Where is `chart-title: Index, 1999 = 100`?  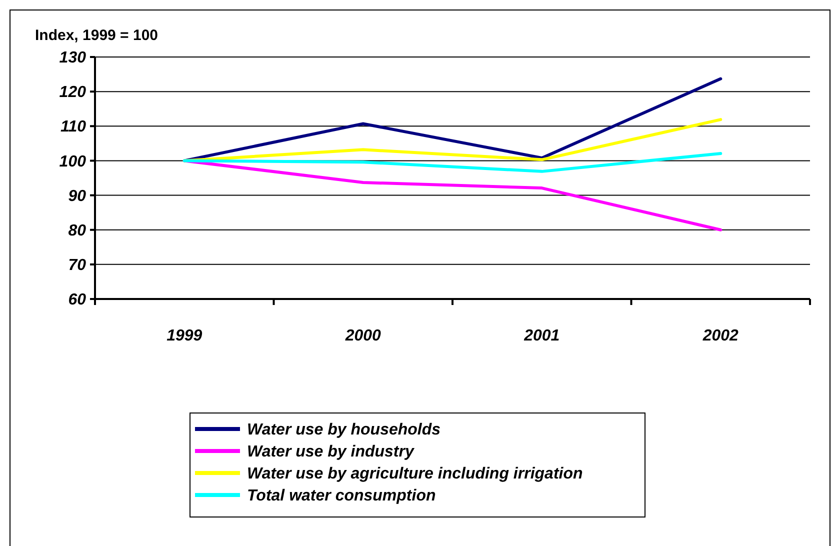 chart-title: Index, 1999 = 100 is located at coordinates (96, 35).